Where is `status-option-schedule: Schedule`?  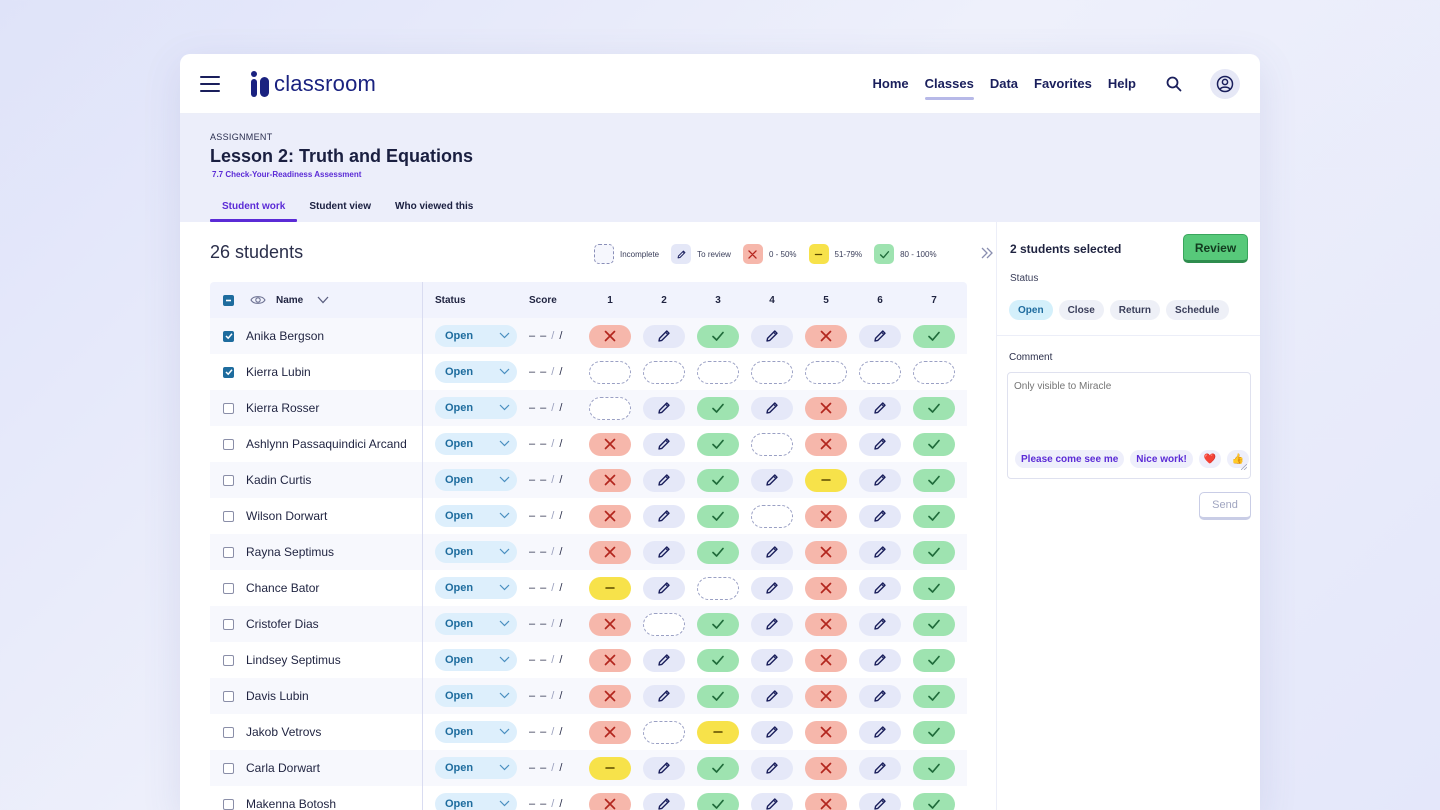
status-option-schedule: Schedule is located at coordinates (1197, 310).